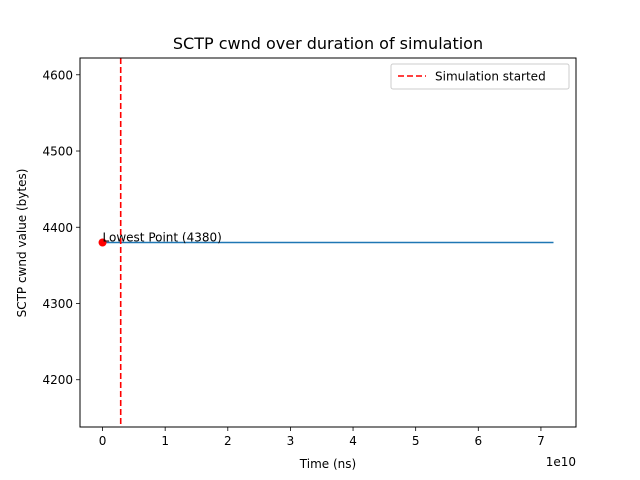 This screenshot has width=640, height=480. What do you see at coordinates (490, 77) in the screenshot?
I see `legend-label-simulation-started: Simulation started` at bounding box center [490, 77].